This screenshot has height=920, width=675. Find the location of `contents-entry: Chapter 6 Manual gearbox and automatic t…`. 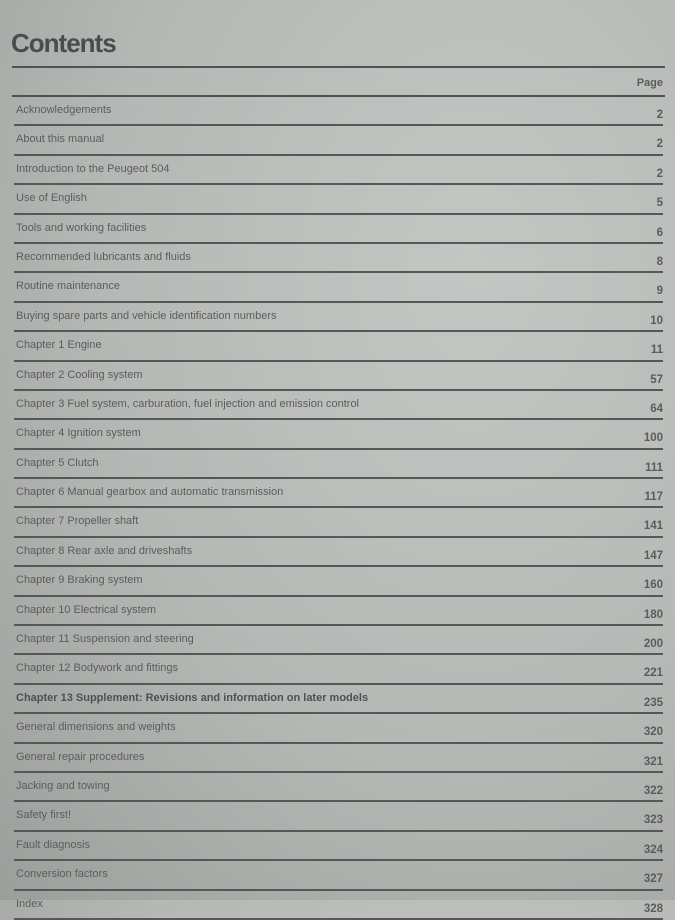

contents-entry: Chapter 6 Manual gearbox and automatic t… is located at coordinates (338, 494).